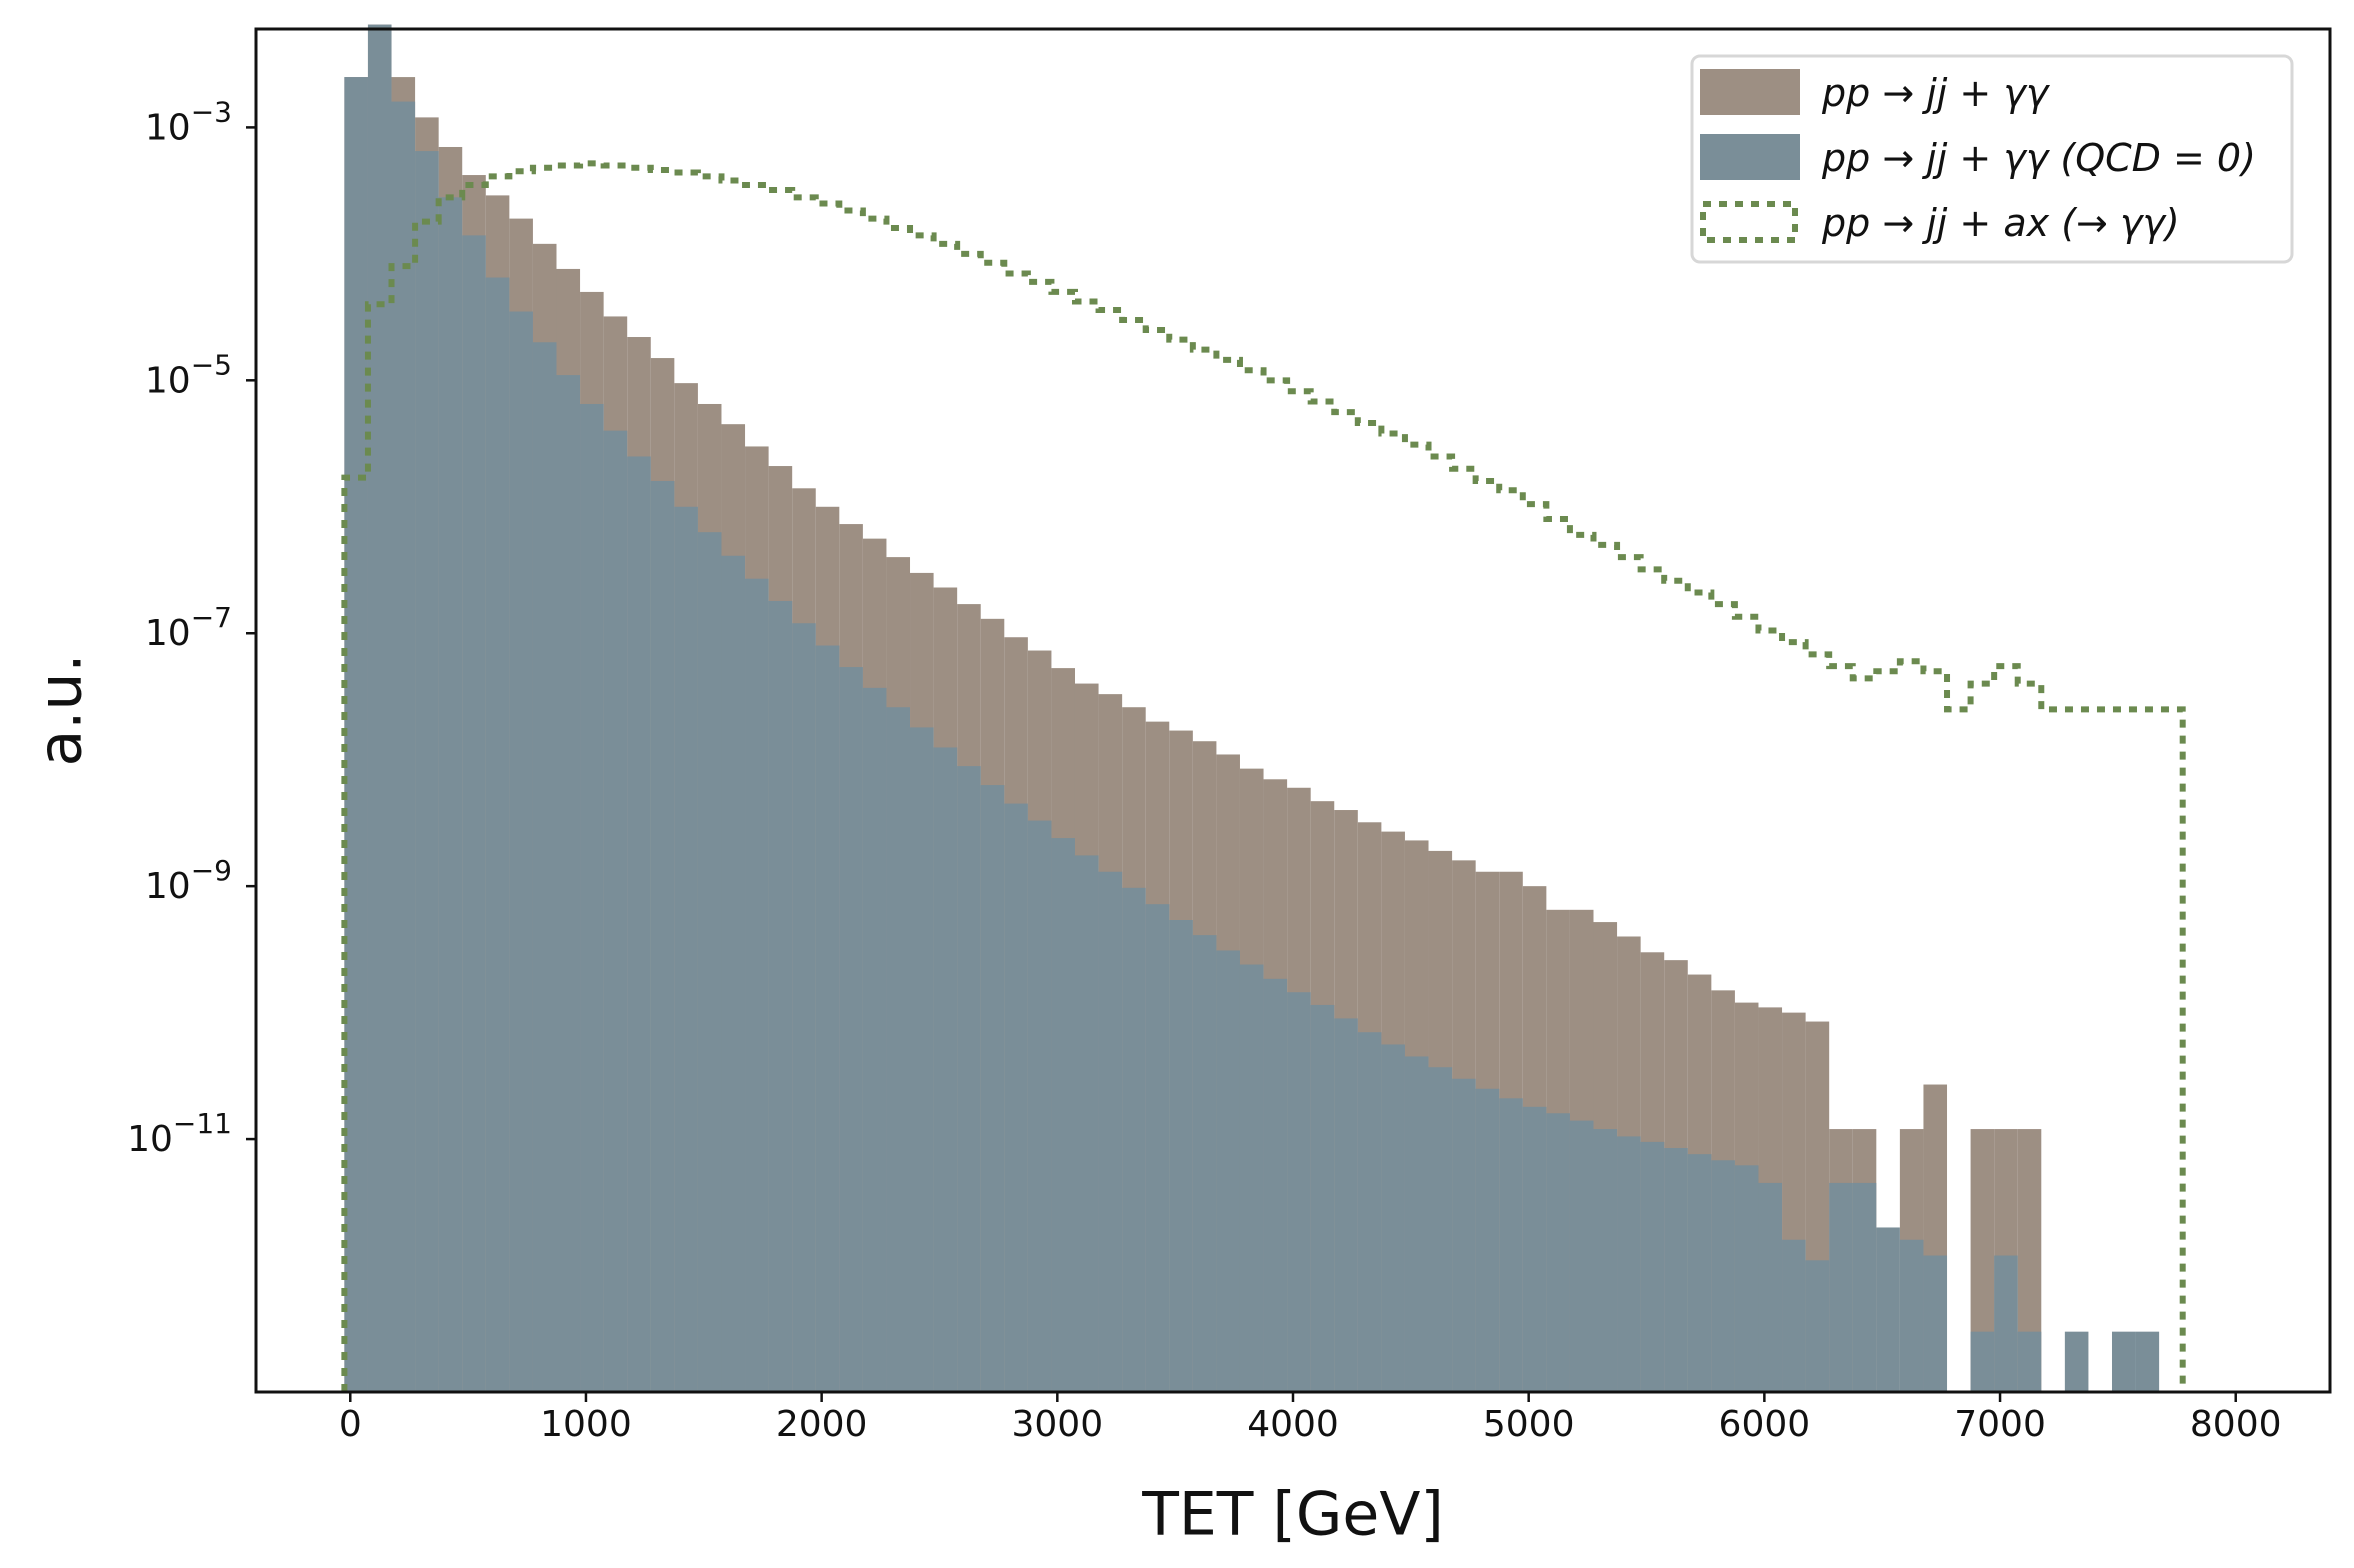 This screenshot has height=1568, width=2354. What do you see at coordinates (188, 627) in the screenshot?
I see `y-tick-label-2: 10⁻⁷` at bounding box center [188, 627].